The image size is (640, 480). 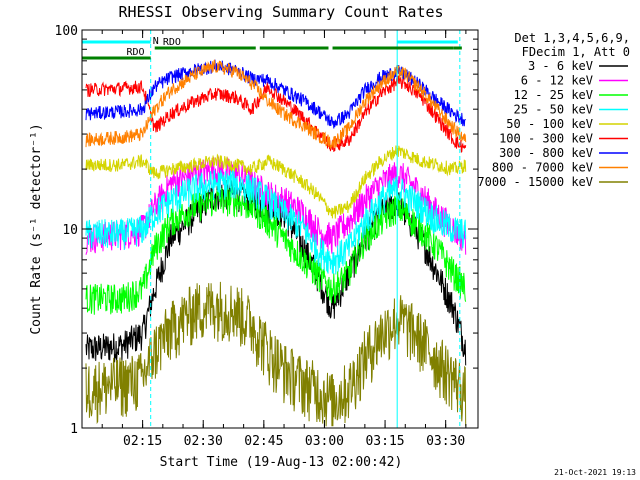 I want to click on legend-label: 25 - 50 keV, so click(x=553, y=110).